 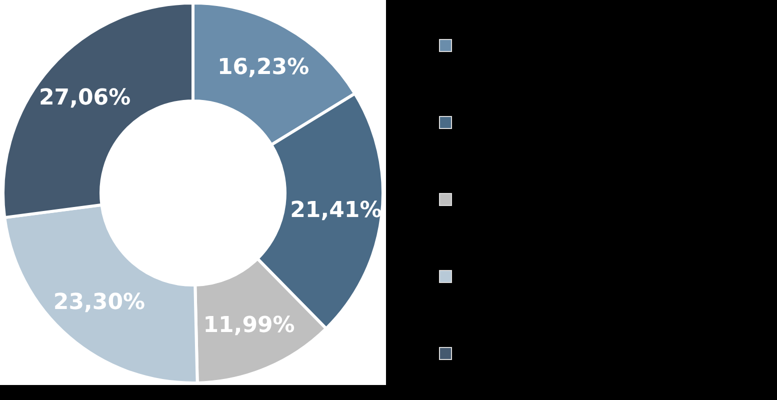 I want to click on data-label: 11,99%, so click(x=249, y=325).